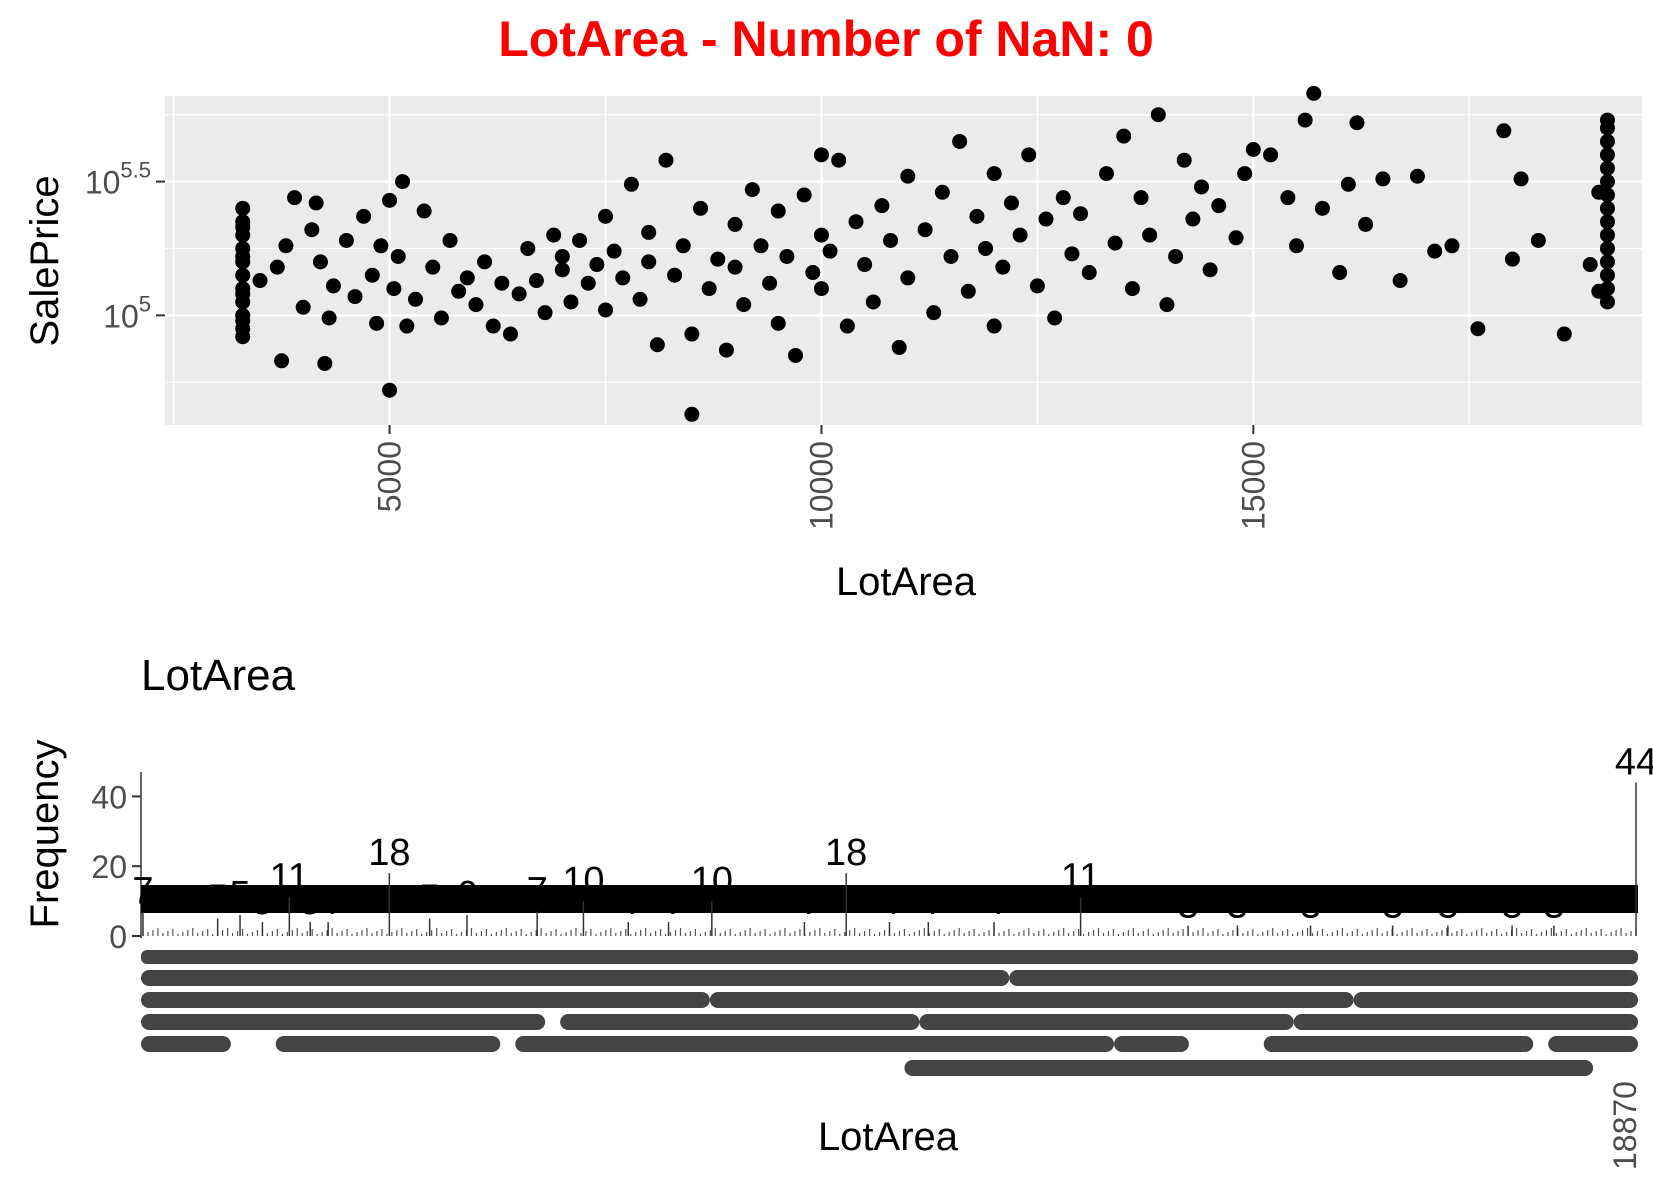 This screenshot has width=1653, height=1181. What do you see at coordinates (142, 892) in the screenshot?
I see `frequency-bar-label: 7` at bounding box center [142, 892].